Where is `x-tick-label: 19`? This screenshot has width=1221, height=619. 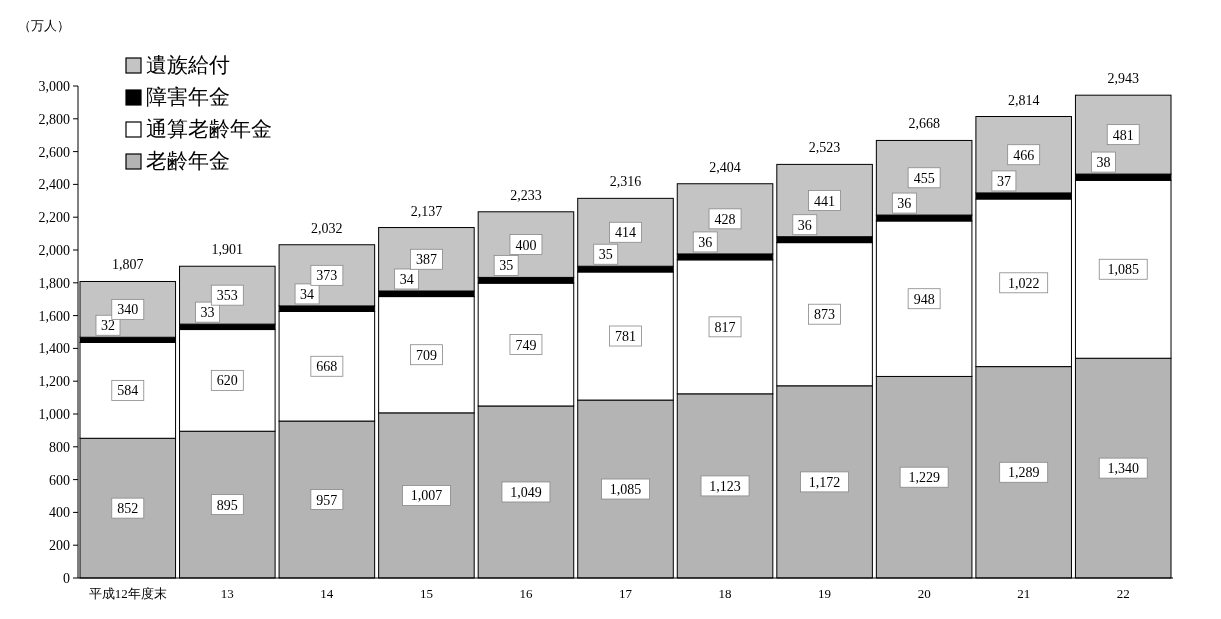
x-tick-label: 19 is located at coordinates (825, 593).